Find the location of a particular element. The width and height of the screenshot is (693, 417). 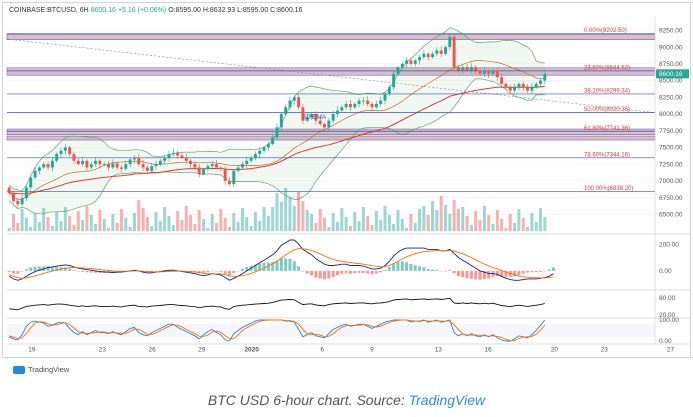

price-tick-label: 8250.00 is located at coordinates (671, 97).